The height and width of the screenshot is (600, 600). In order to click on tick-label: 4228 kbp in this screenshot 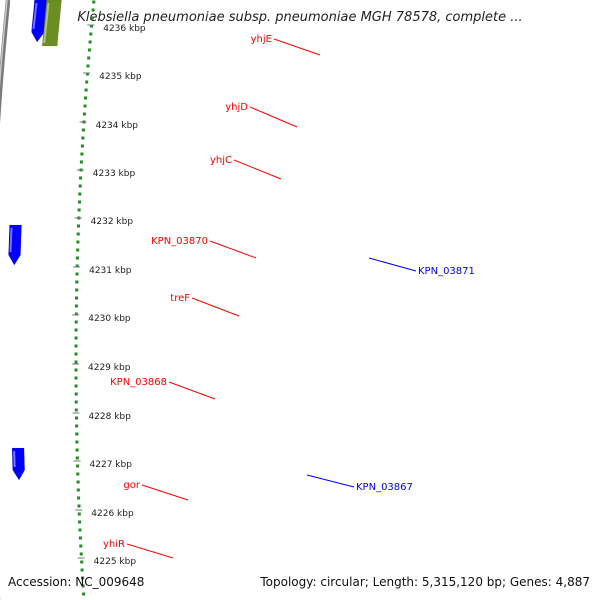, I will do `click(109, 417)`.